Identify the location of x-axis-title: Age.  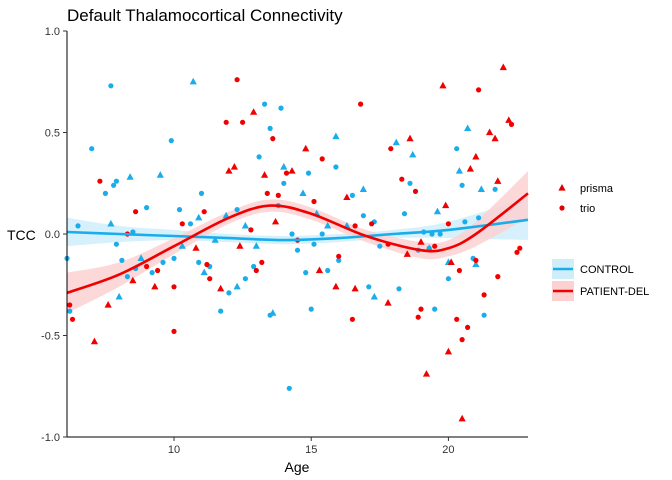
(297, 467).